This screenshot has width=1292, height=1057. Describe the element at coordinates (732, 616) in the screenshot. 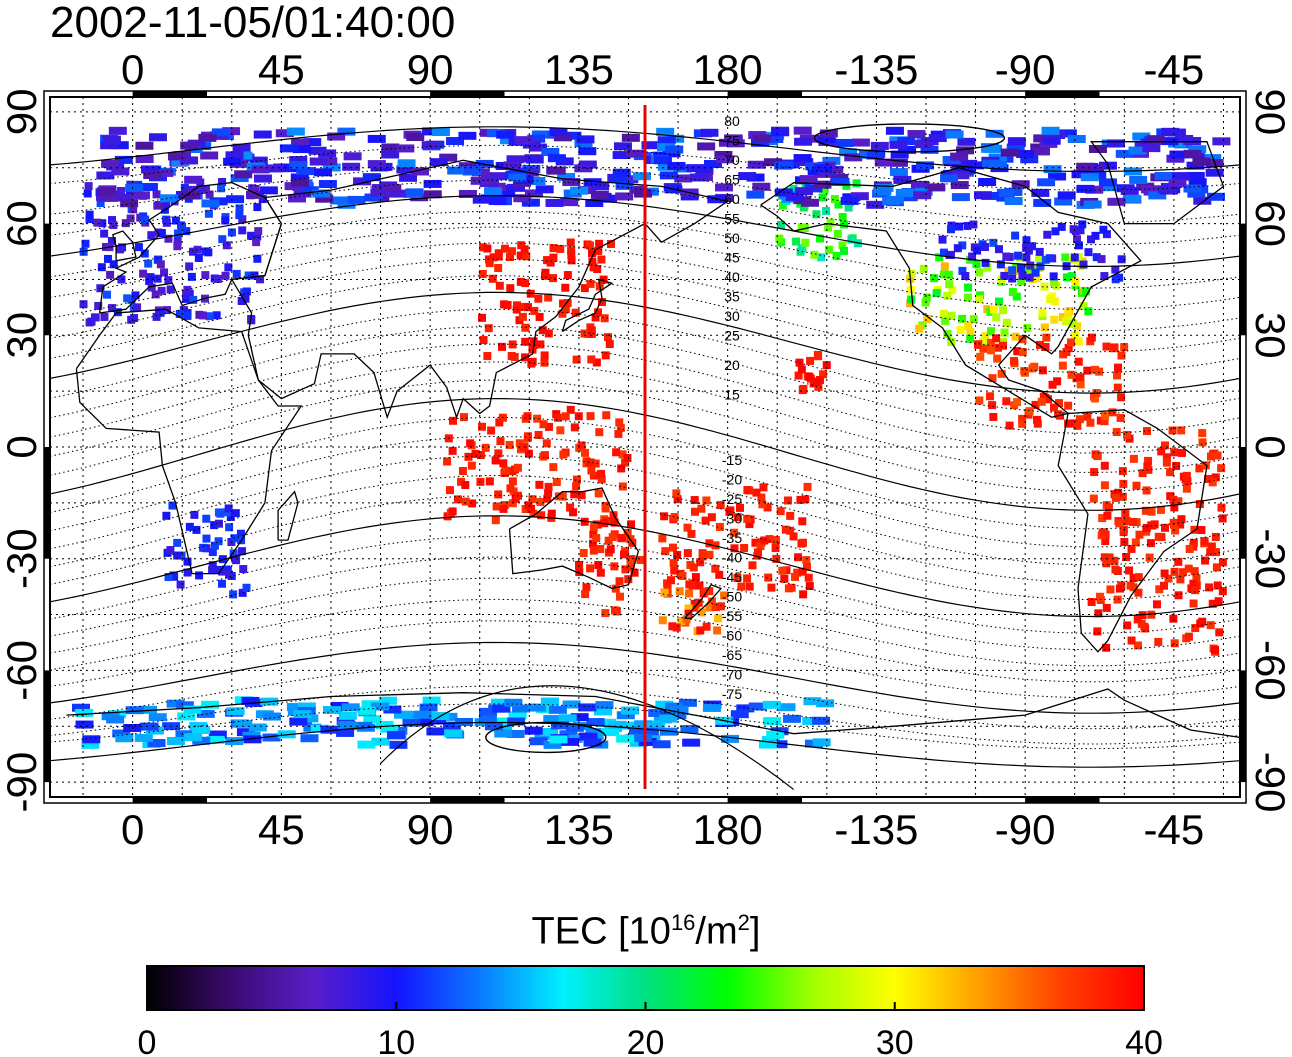

I see `contour-label-south: -55` at that location.